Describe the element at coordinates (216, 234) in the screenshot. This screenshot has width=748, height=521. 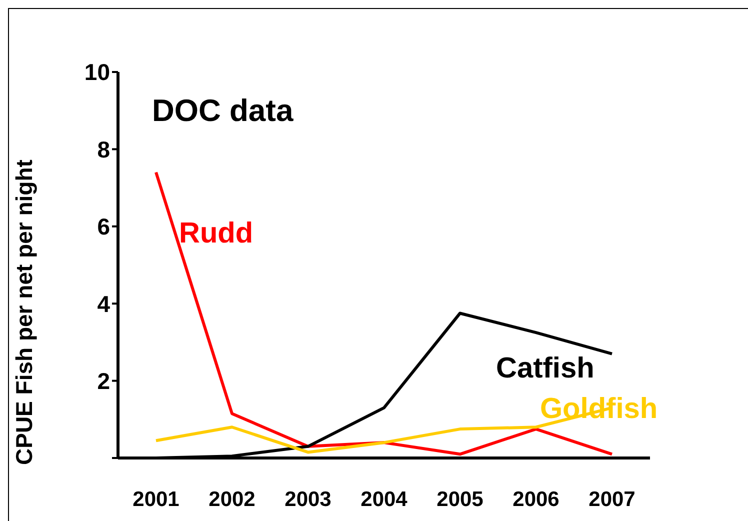
I see `series-label: Rudd` at that location.